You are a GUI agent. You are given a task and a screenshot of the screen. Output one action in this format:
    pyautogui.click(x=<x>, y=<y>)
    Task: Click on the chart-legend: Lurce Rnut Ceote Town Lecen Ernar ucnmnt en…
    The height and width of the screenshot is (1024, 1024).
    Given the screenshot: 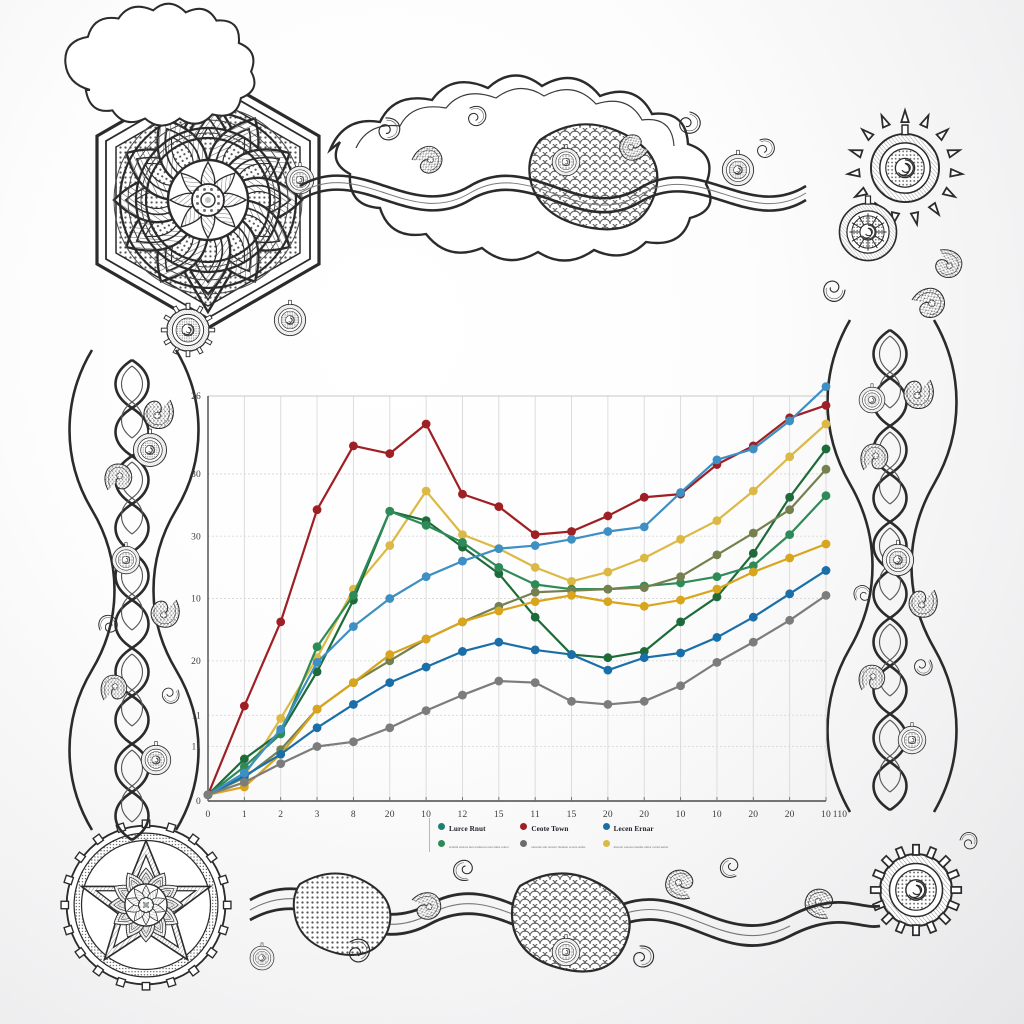 What is the action you would take?
    pyautogui.click(x=554, y=835)
    